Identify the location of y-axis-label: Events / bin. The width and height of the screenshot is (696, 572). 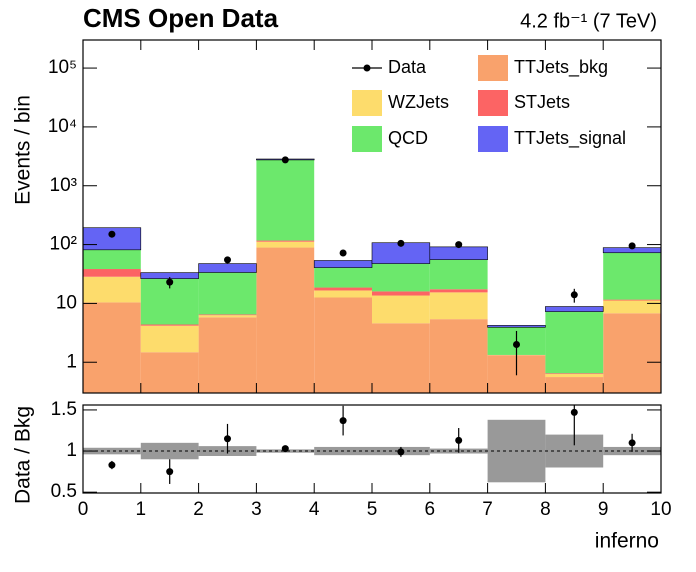
(23, 150).